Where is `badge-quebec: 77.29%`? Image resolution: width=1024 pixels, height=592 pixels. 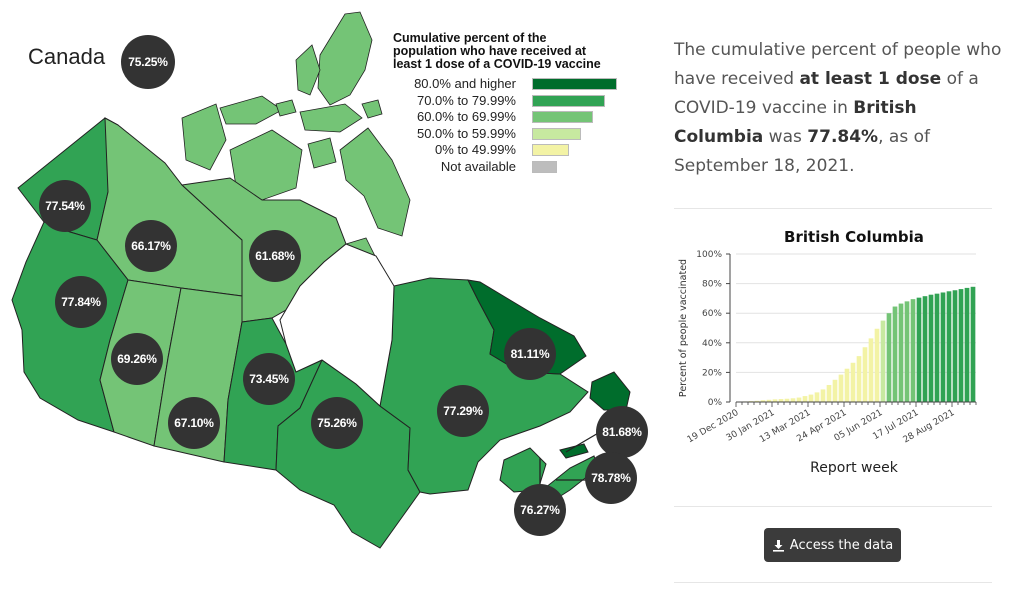 badge-quebec: 77.29% is located at coordinates (463, 411).